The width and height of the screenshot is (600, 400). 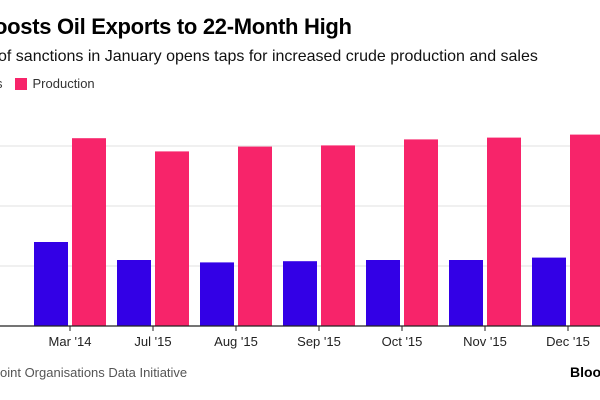 What do you see at coordinates (152, 341) in the screenshot?
I see `x-tick-label: Jul '15` at bounding box center [152, 341].